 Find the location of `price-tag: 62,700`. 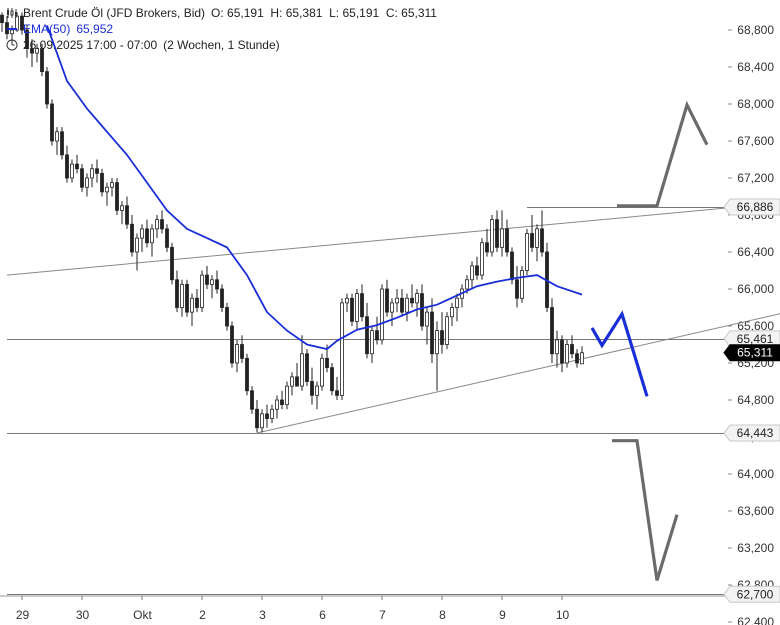

price-tag: 62,700 is located at coordinates (751, 594).